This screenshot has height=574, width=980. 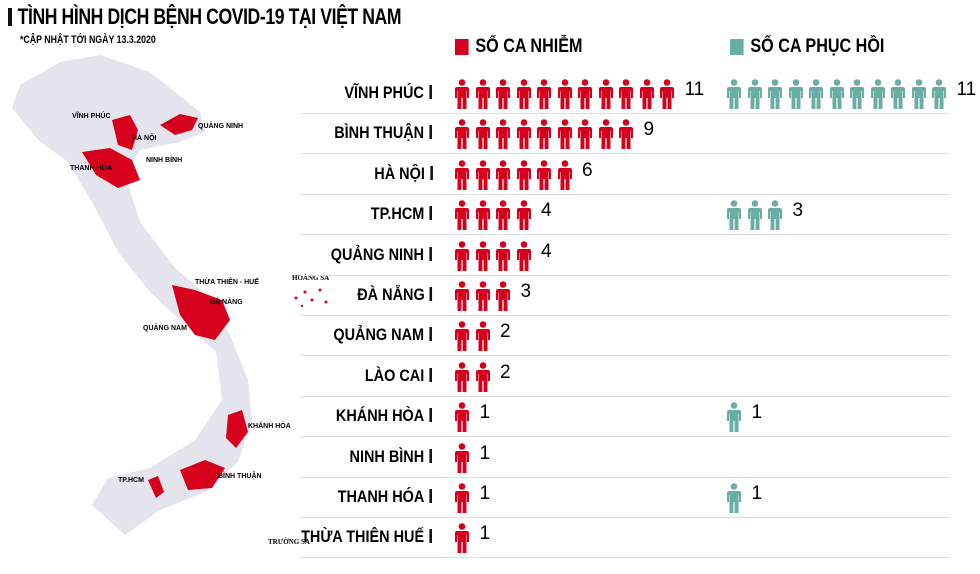 I want to click on category-label: LÀO CAI, so click(x=398, y=376).